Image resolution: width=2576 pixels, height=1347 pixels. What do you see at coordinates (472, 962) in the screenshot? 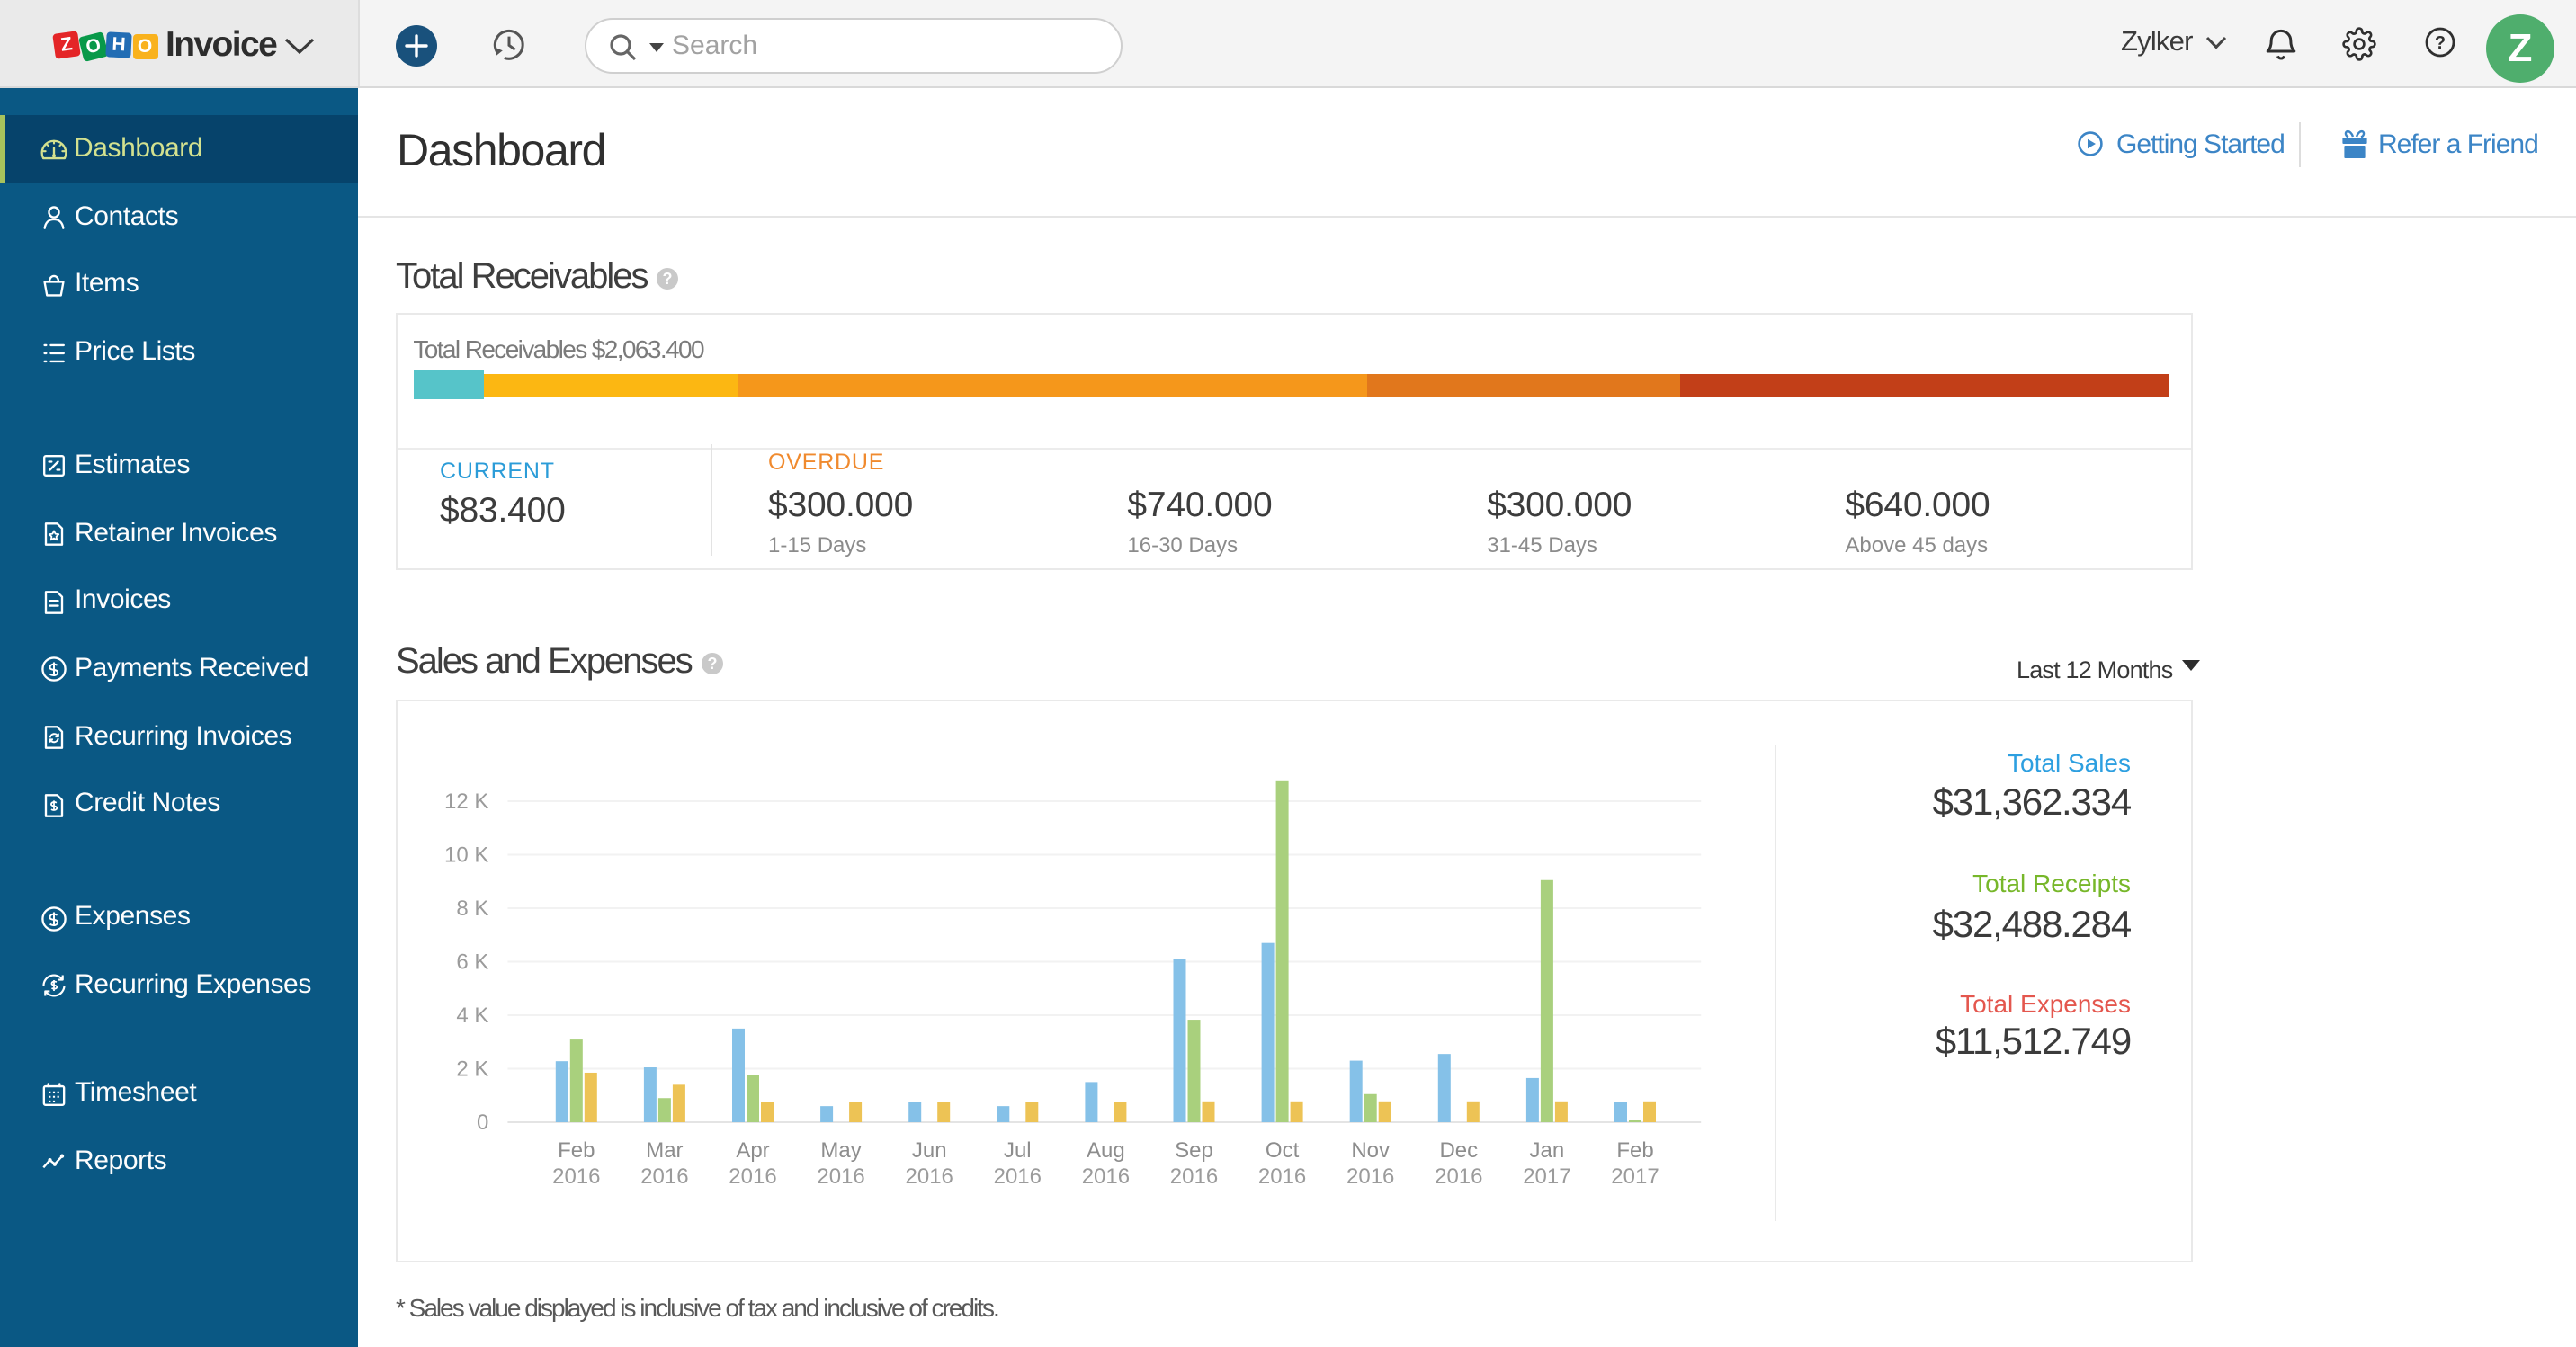
I see `svg-text: 6 K` at bounding box center [472, 962].